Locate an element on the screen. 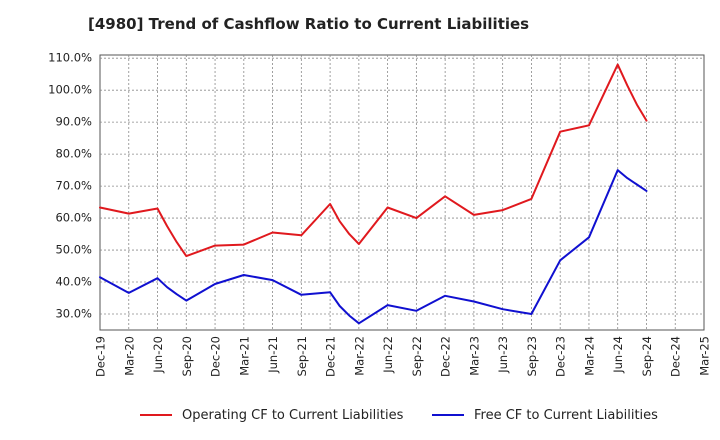 The image size is (720, 440). y-tick-label: 80.0% is located at coordinates (73, 154).